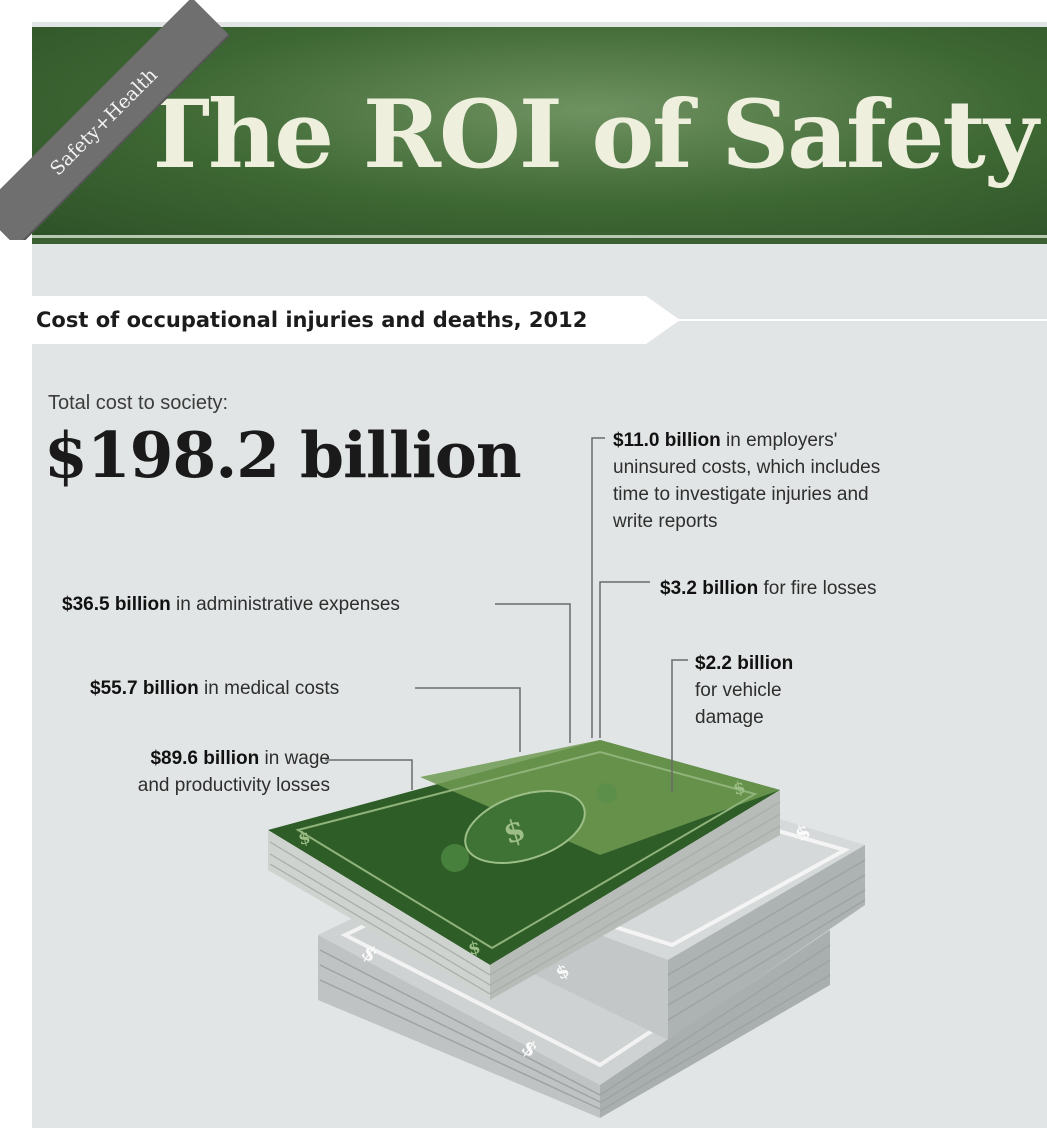 The image size is (1047, 1128). I want to click on leader-line-admin, so click(533, 673).